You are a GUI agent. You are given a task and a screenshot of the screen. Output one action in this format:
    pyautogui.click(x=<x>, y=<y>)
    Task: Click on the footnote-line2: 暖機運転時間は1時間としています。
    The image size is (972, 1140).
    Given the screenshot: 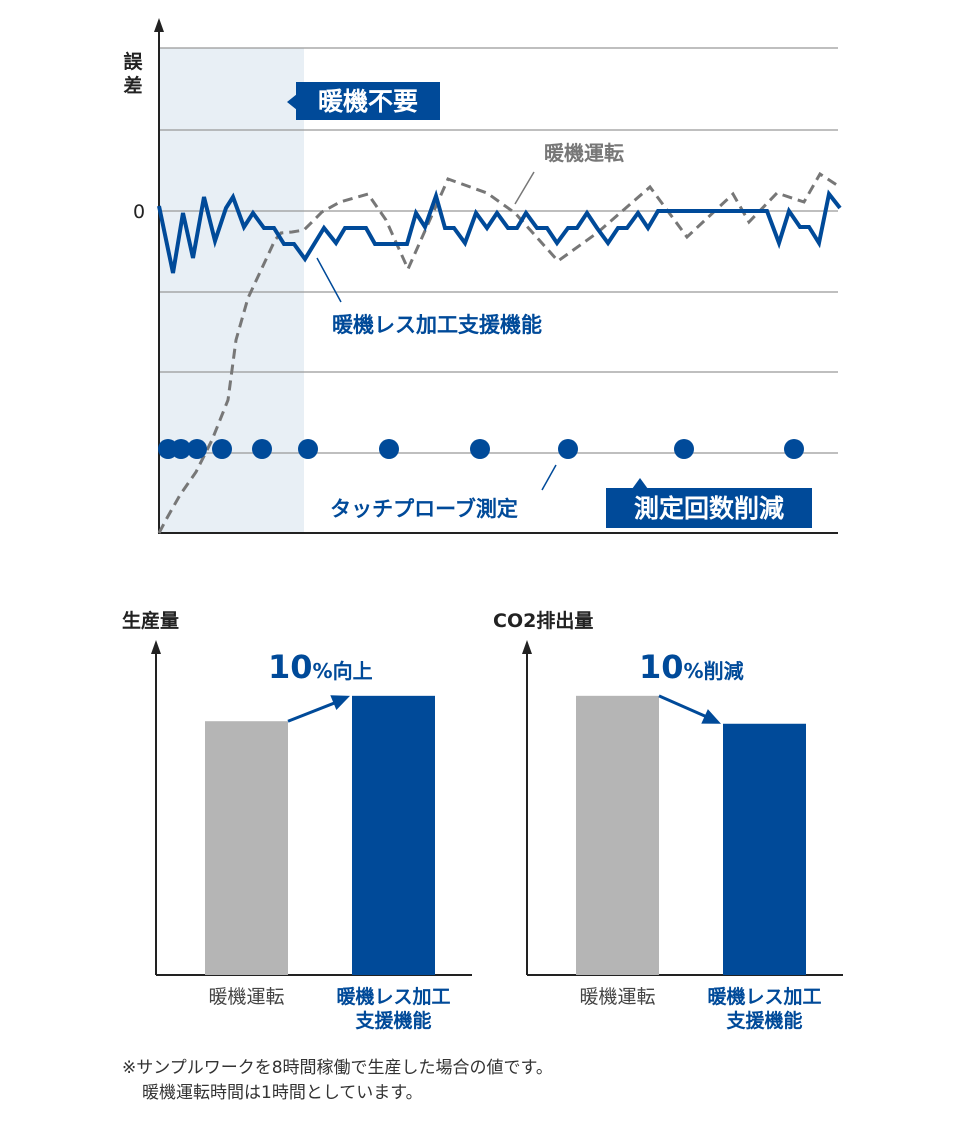 What is the action you would take?
    pyautogui.click(x=282, y=1093)
    